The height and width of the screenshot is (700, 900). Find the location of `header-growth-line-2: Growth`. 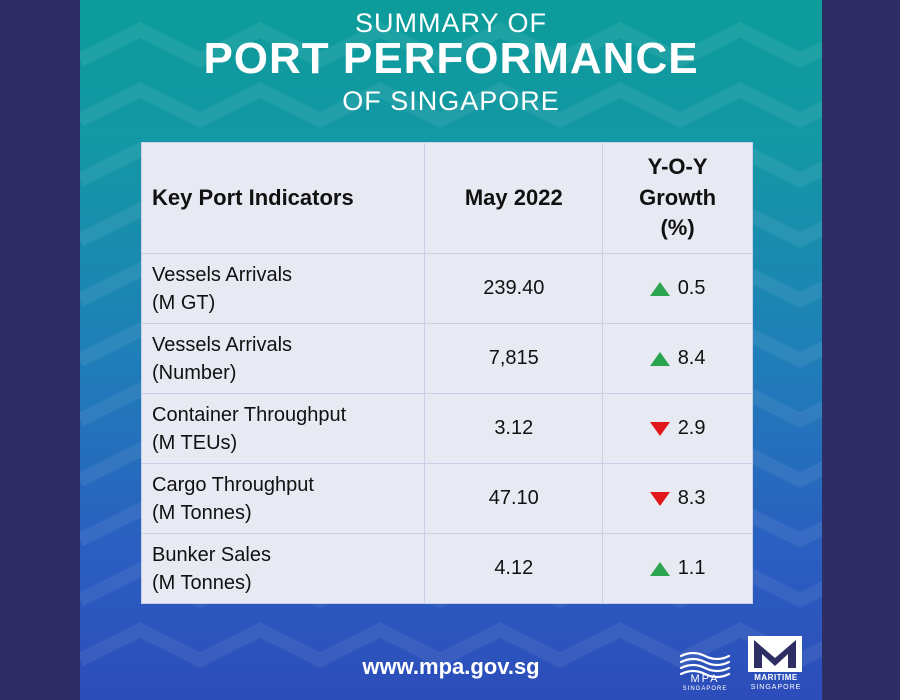

header-growth-line-2: Growth is located at coordinates (678, 197).